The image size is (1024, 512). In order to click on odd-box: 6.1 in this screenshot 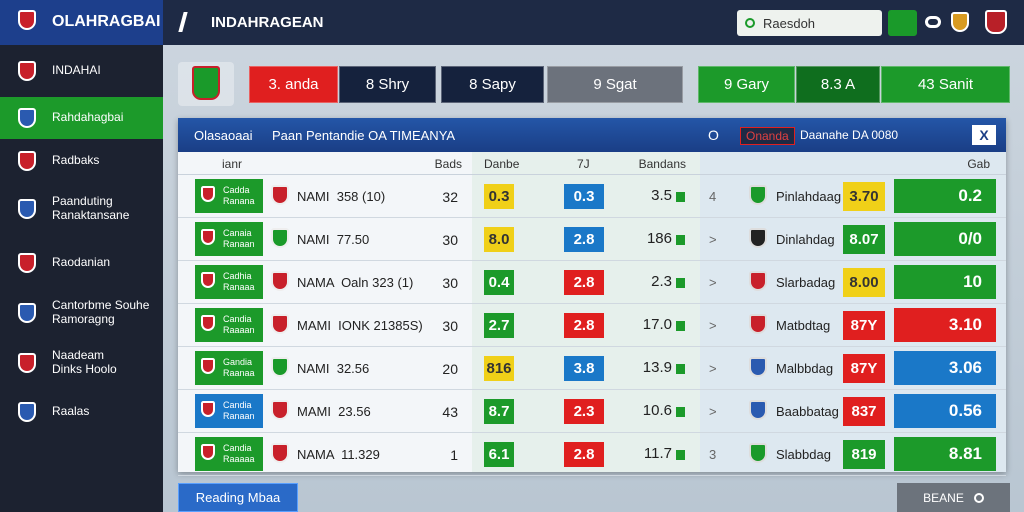, I will do `click(499, 454)`.